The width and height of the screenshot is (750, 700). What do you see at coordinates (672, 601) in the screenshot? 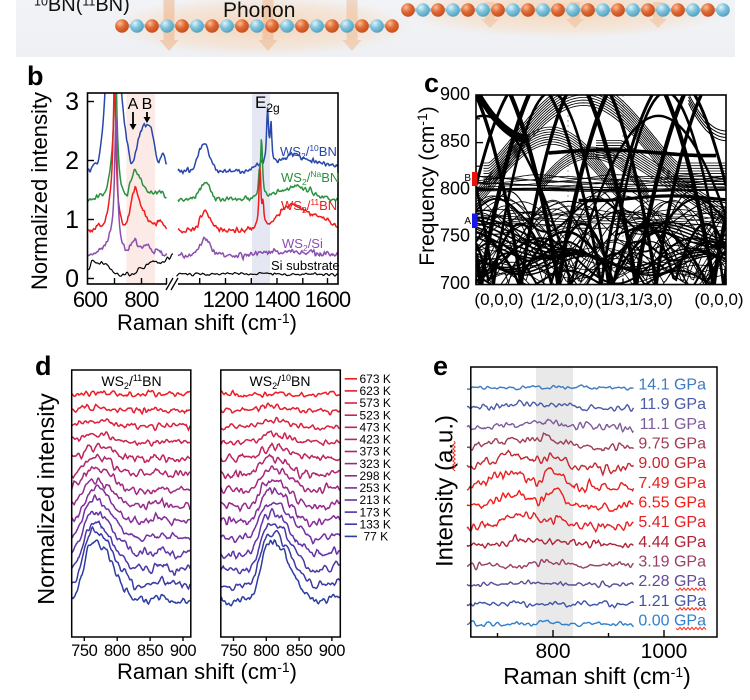
I see `svg-text: 1.21 GPa` at bounding box center [672, 601].